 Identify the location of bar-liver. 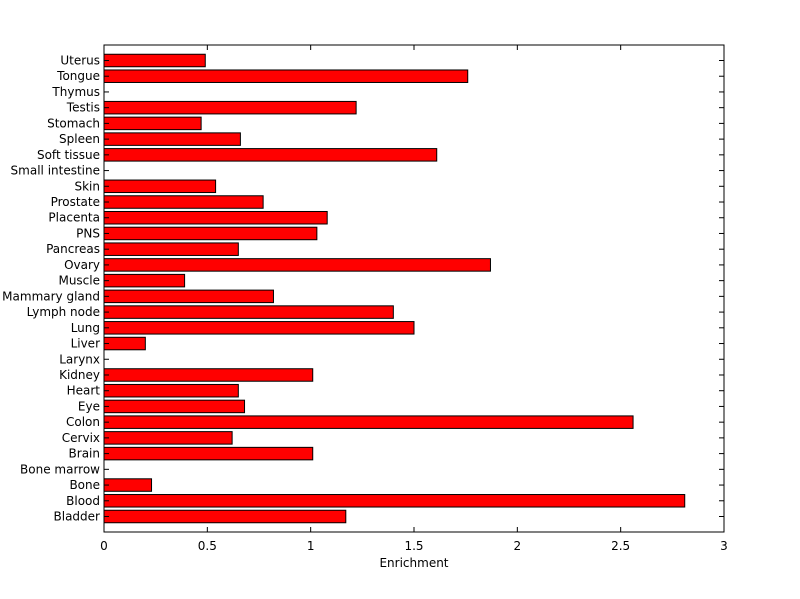
(124, 343).